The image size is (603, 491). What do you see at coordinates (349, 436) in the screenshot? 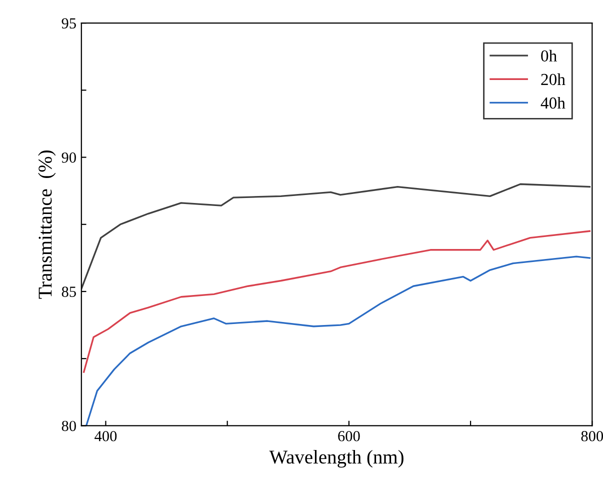
I see `x-tick-label: 600` at bounding box center [349, 436].